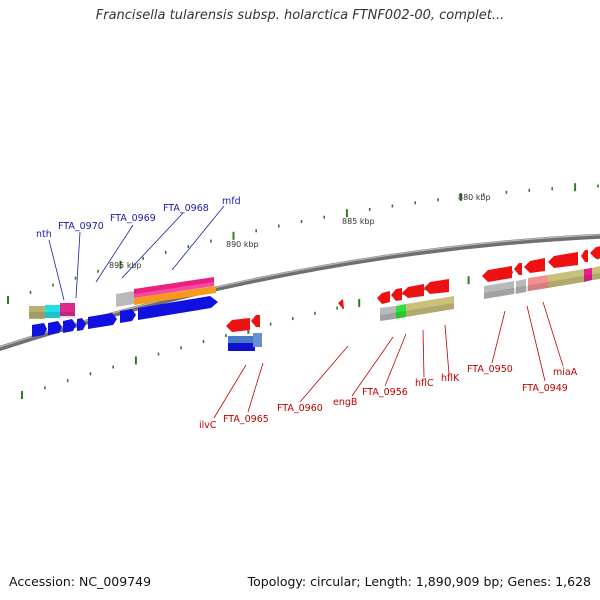 The image size is (600, 600). What do you see at coordinates (565, 372) in the screenshot?
I see `gene-label-miaA: miaA` at bounding box center [565, 372].